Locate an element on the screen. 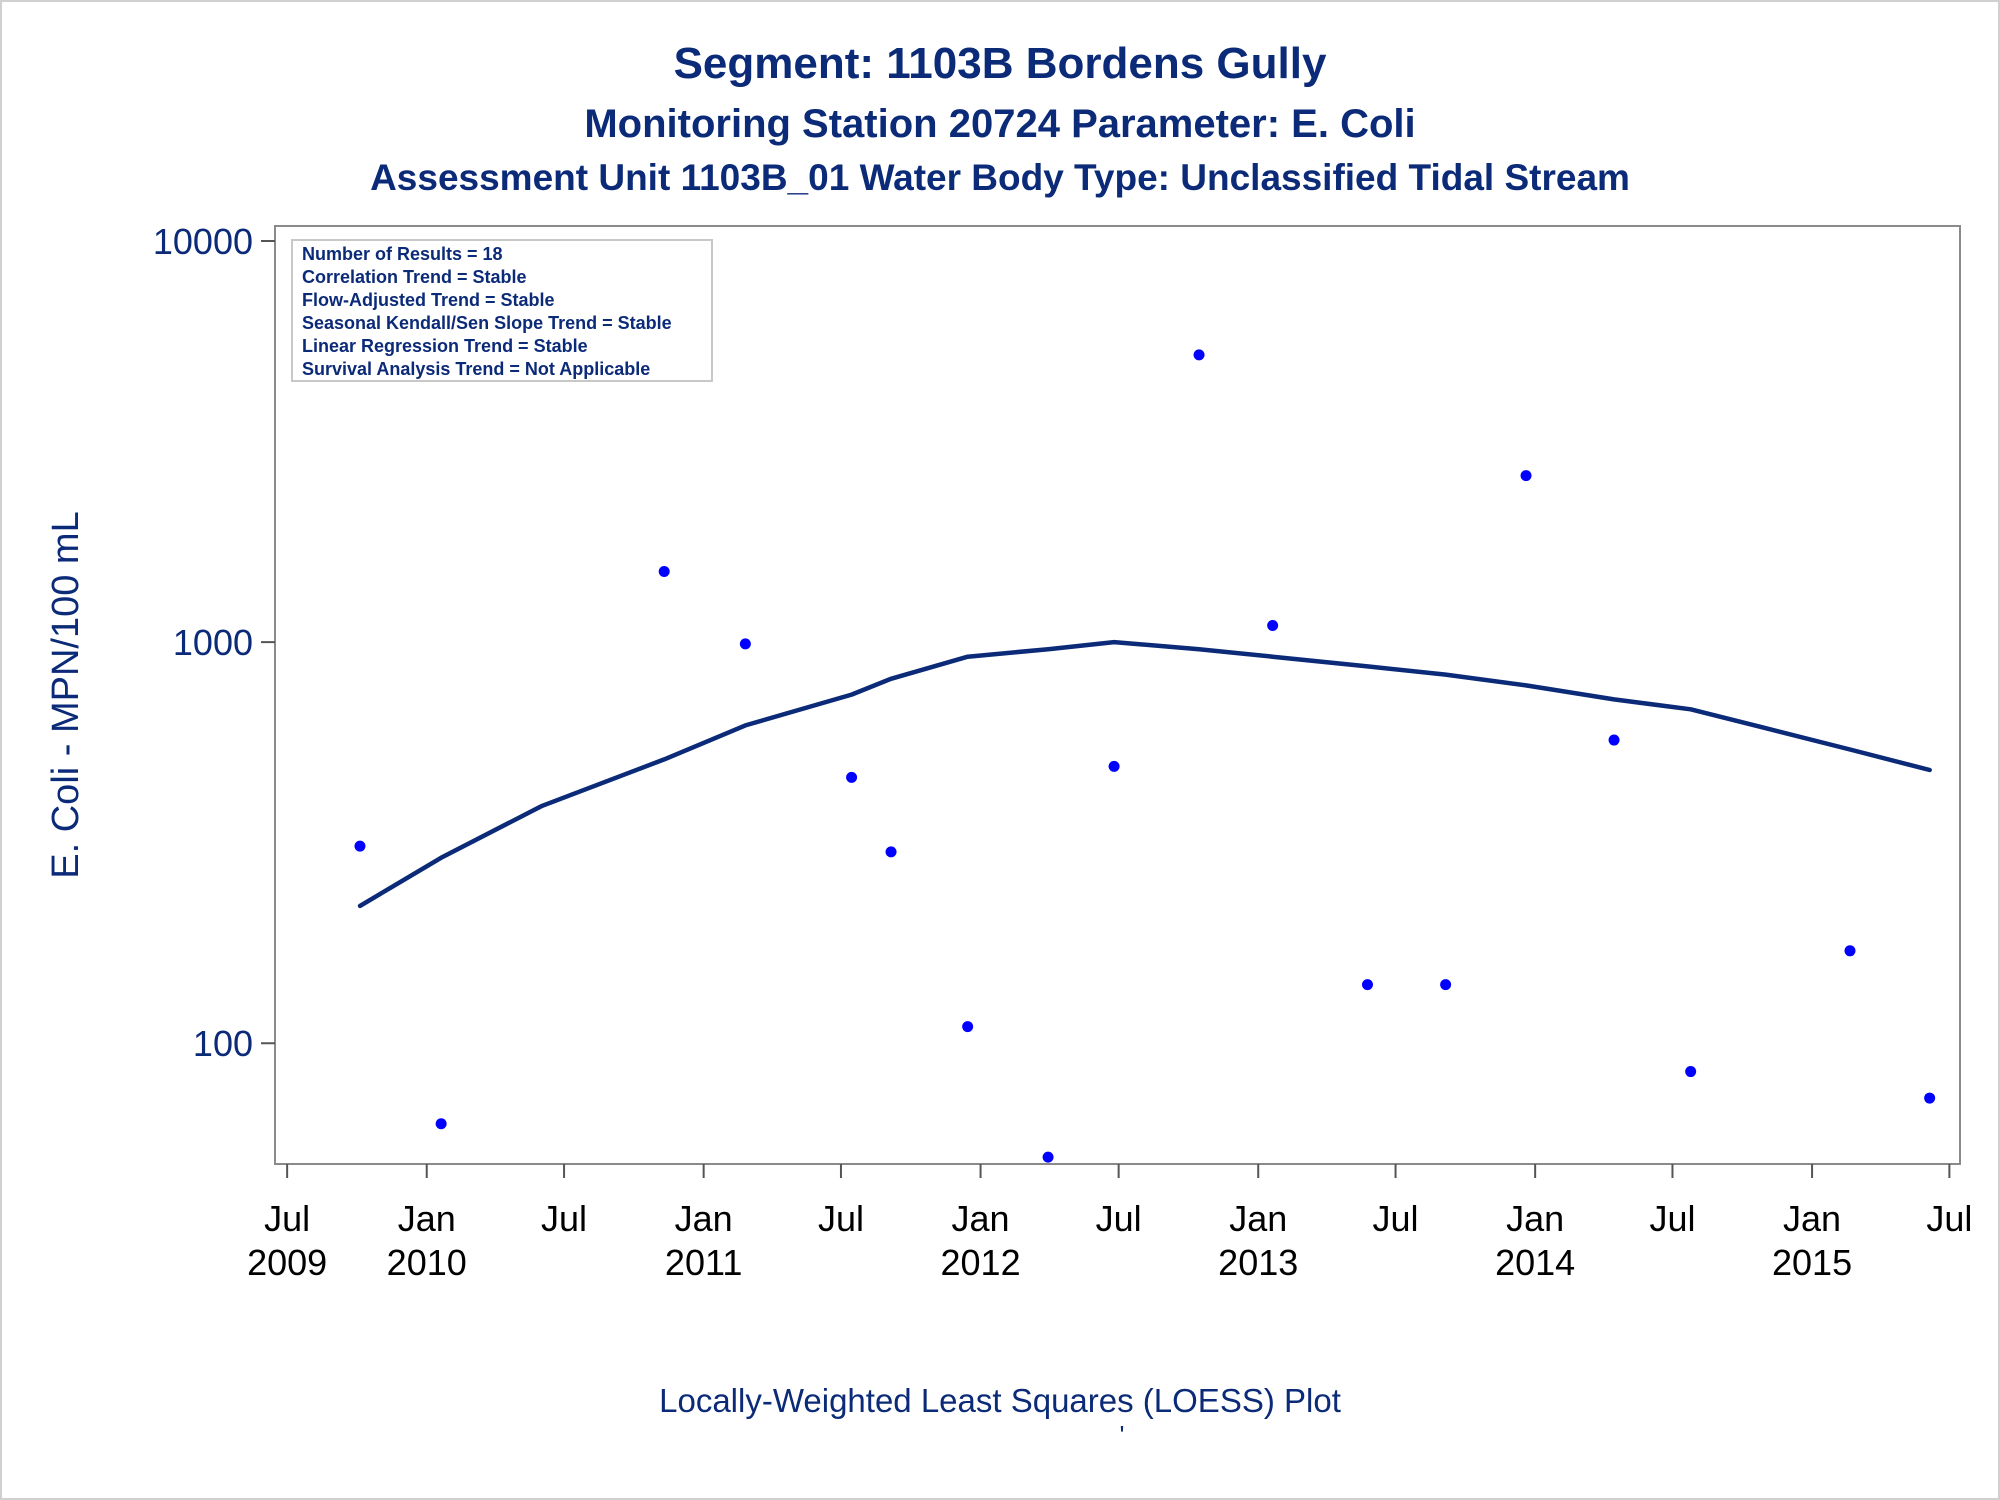 The image size is (2000, 1500). stats-line: Number of Results = 18 is located at coordinates (402, 254).